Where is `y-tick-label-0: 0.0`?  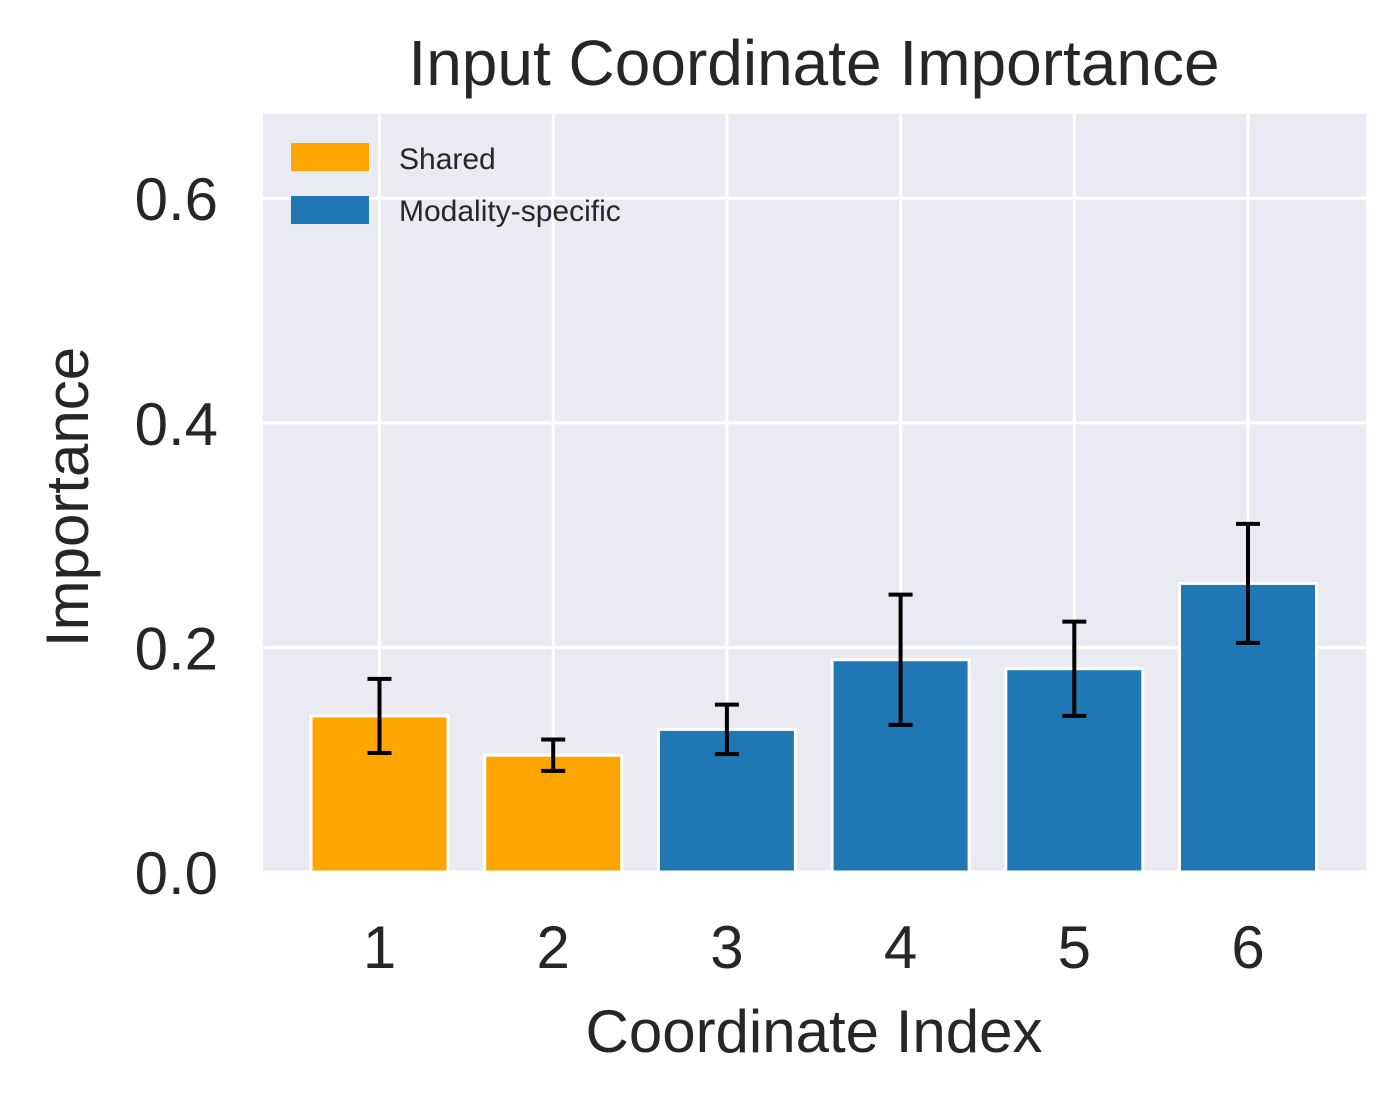
y-tick-label-0: 0.0 is located at coordinates (176, 873).